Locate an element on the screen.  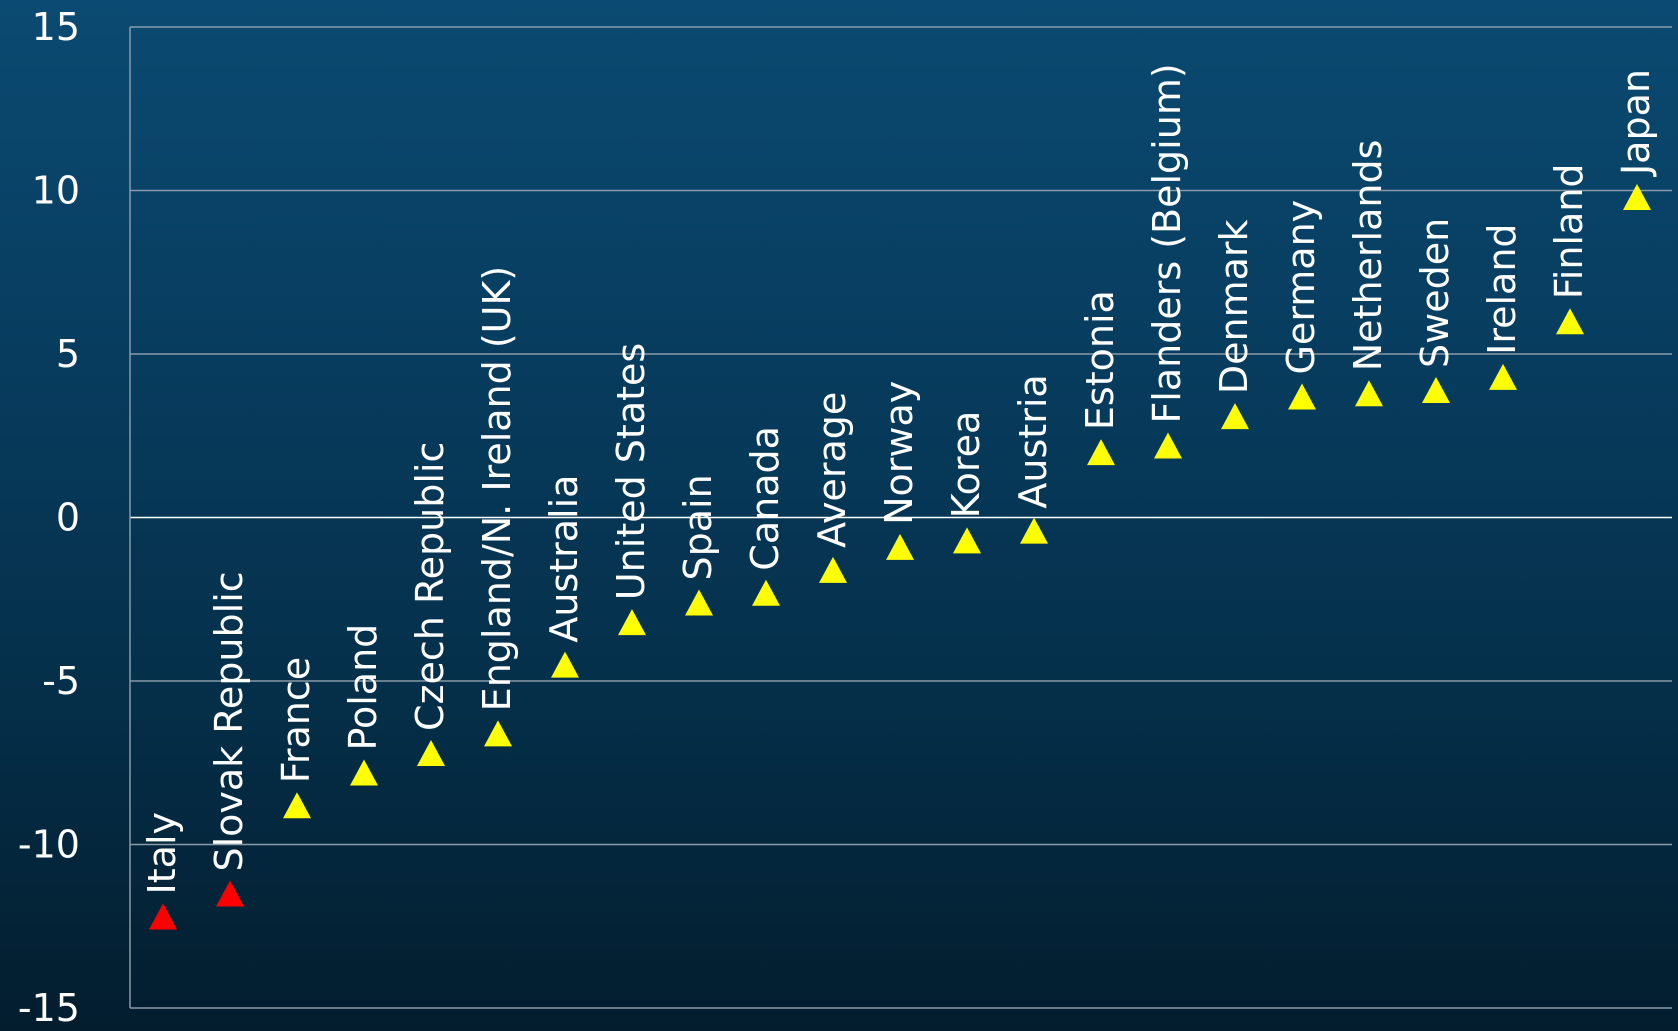
point-label: United States is located at coordinates (631, 471).